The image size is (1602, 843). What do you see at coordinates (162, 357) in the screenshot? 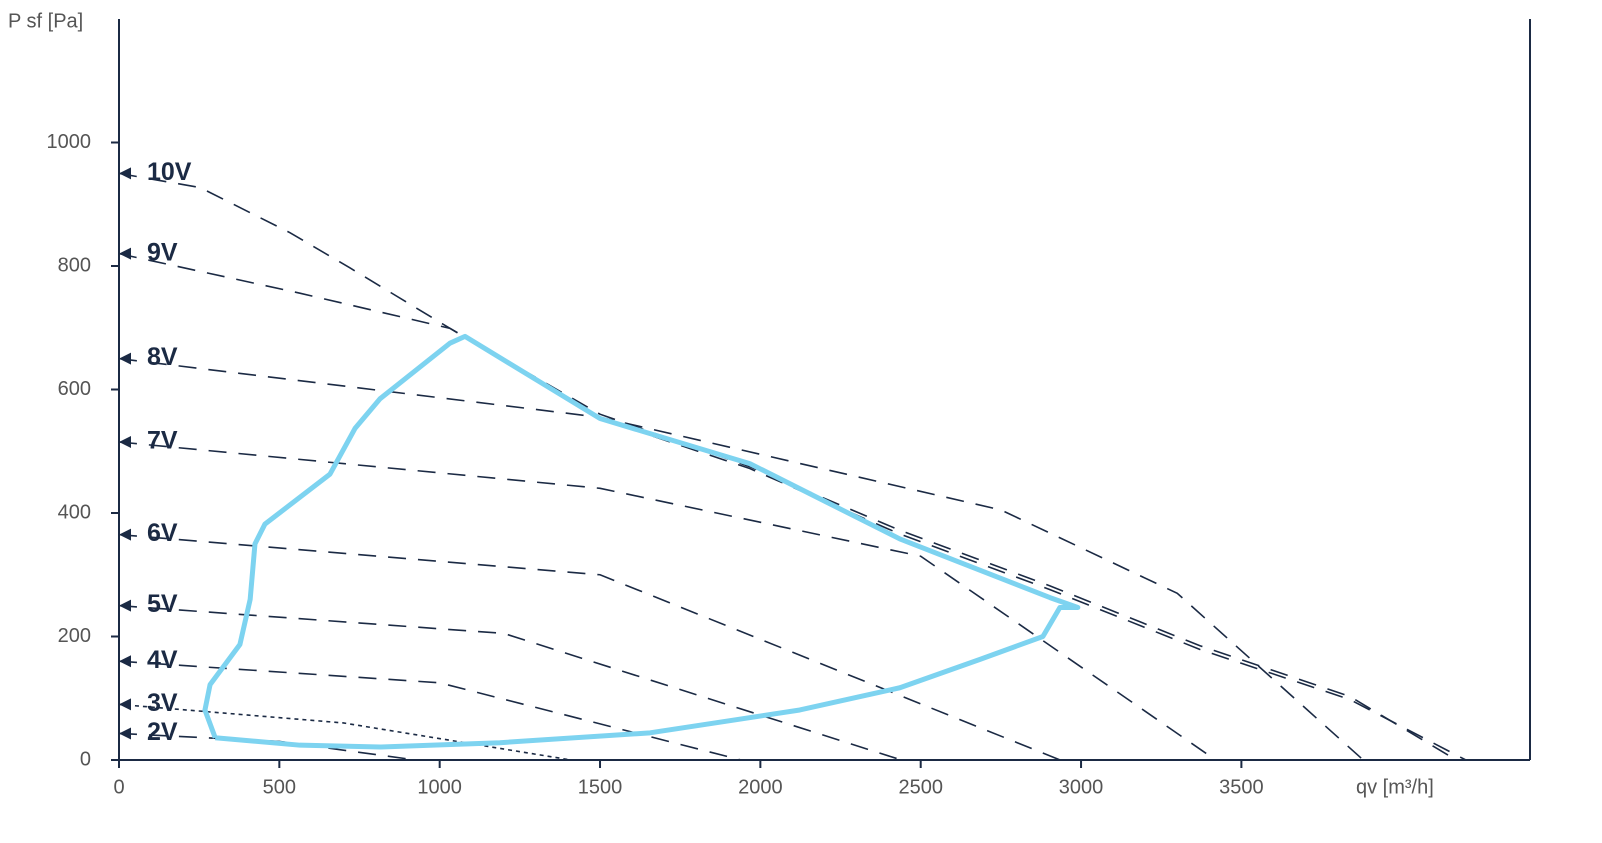
I see `series-label: 8V` at bounding box center [162, 357].